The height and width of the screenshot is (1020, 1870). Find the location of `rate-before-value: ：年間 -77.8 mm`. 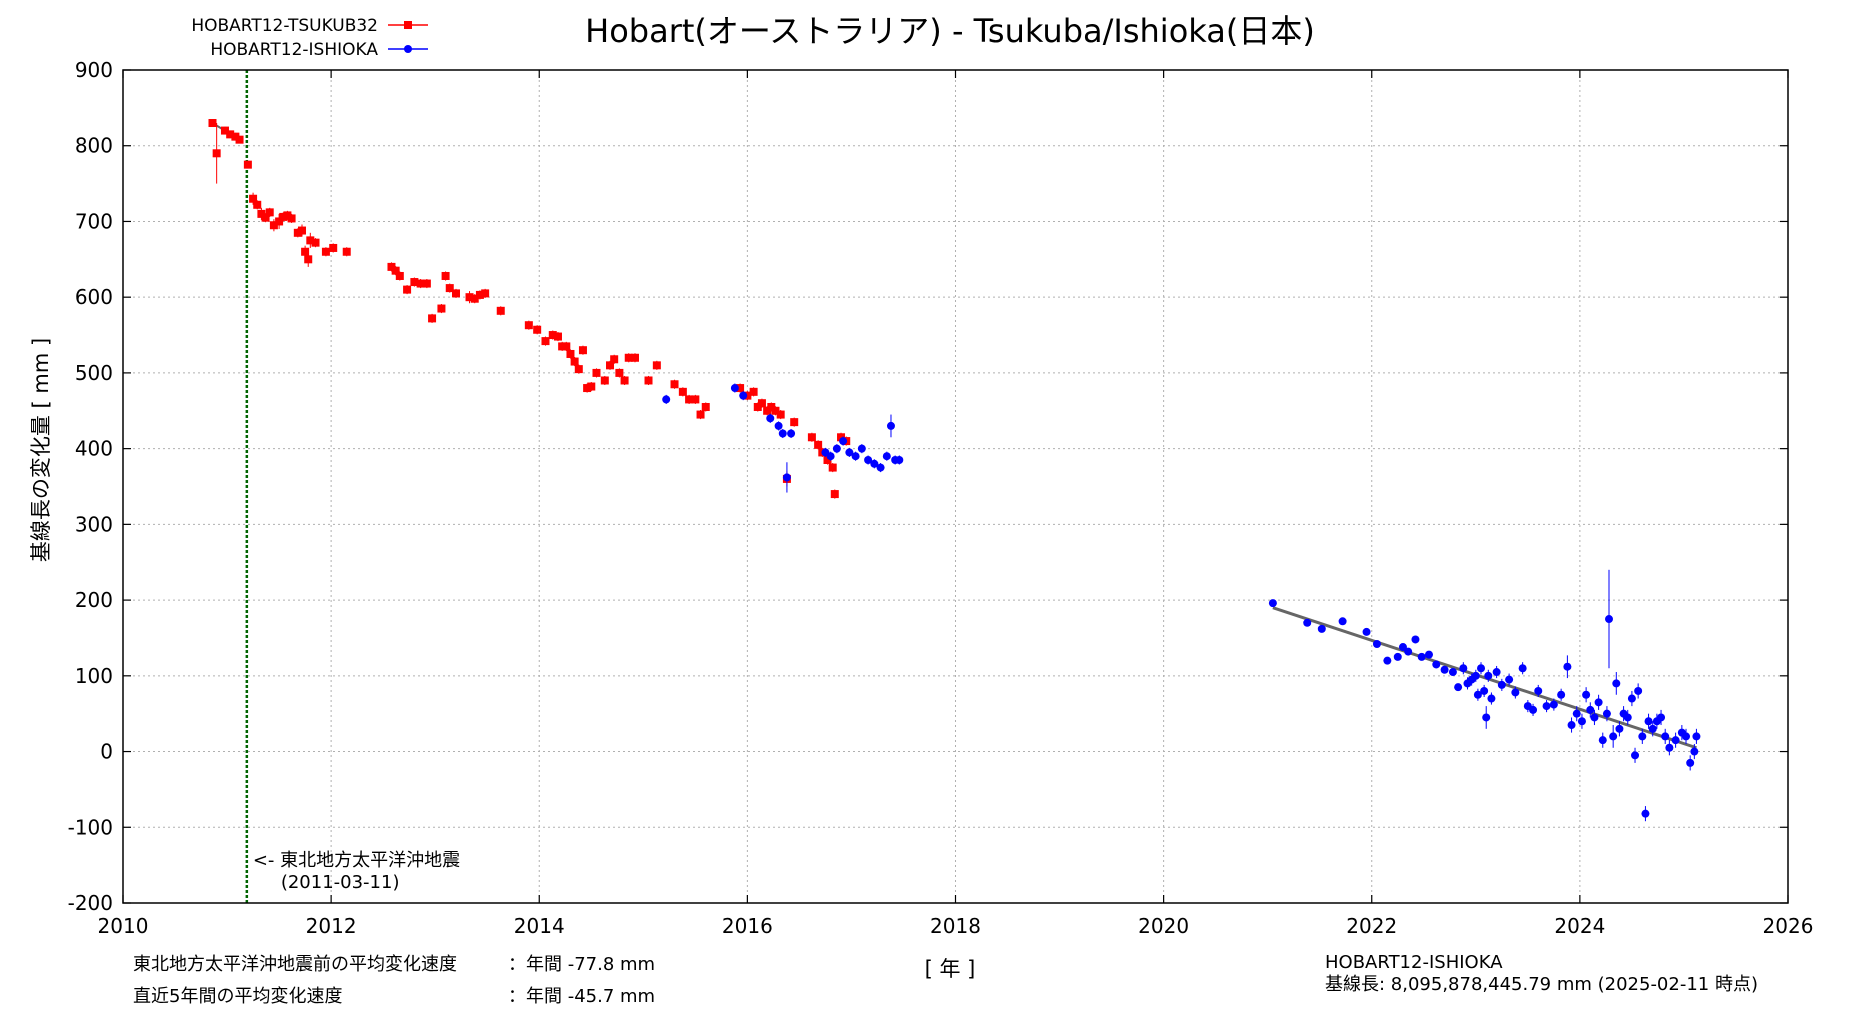

rate-before-value: ：年間 -77.8 mm is located at coordinates (581, 964).